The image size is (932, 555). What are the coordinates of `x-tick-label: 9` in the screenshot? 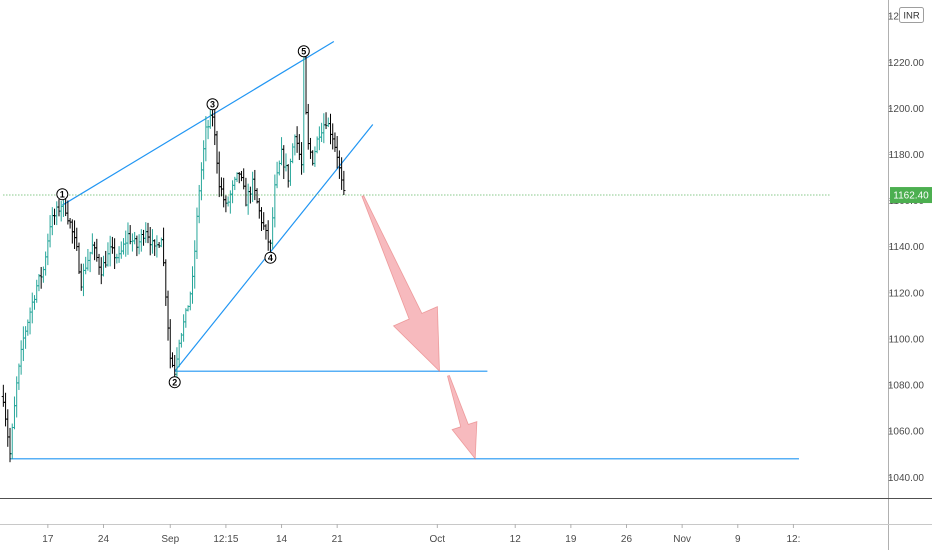 It's located at (738, 539).